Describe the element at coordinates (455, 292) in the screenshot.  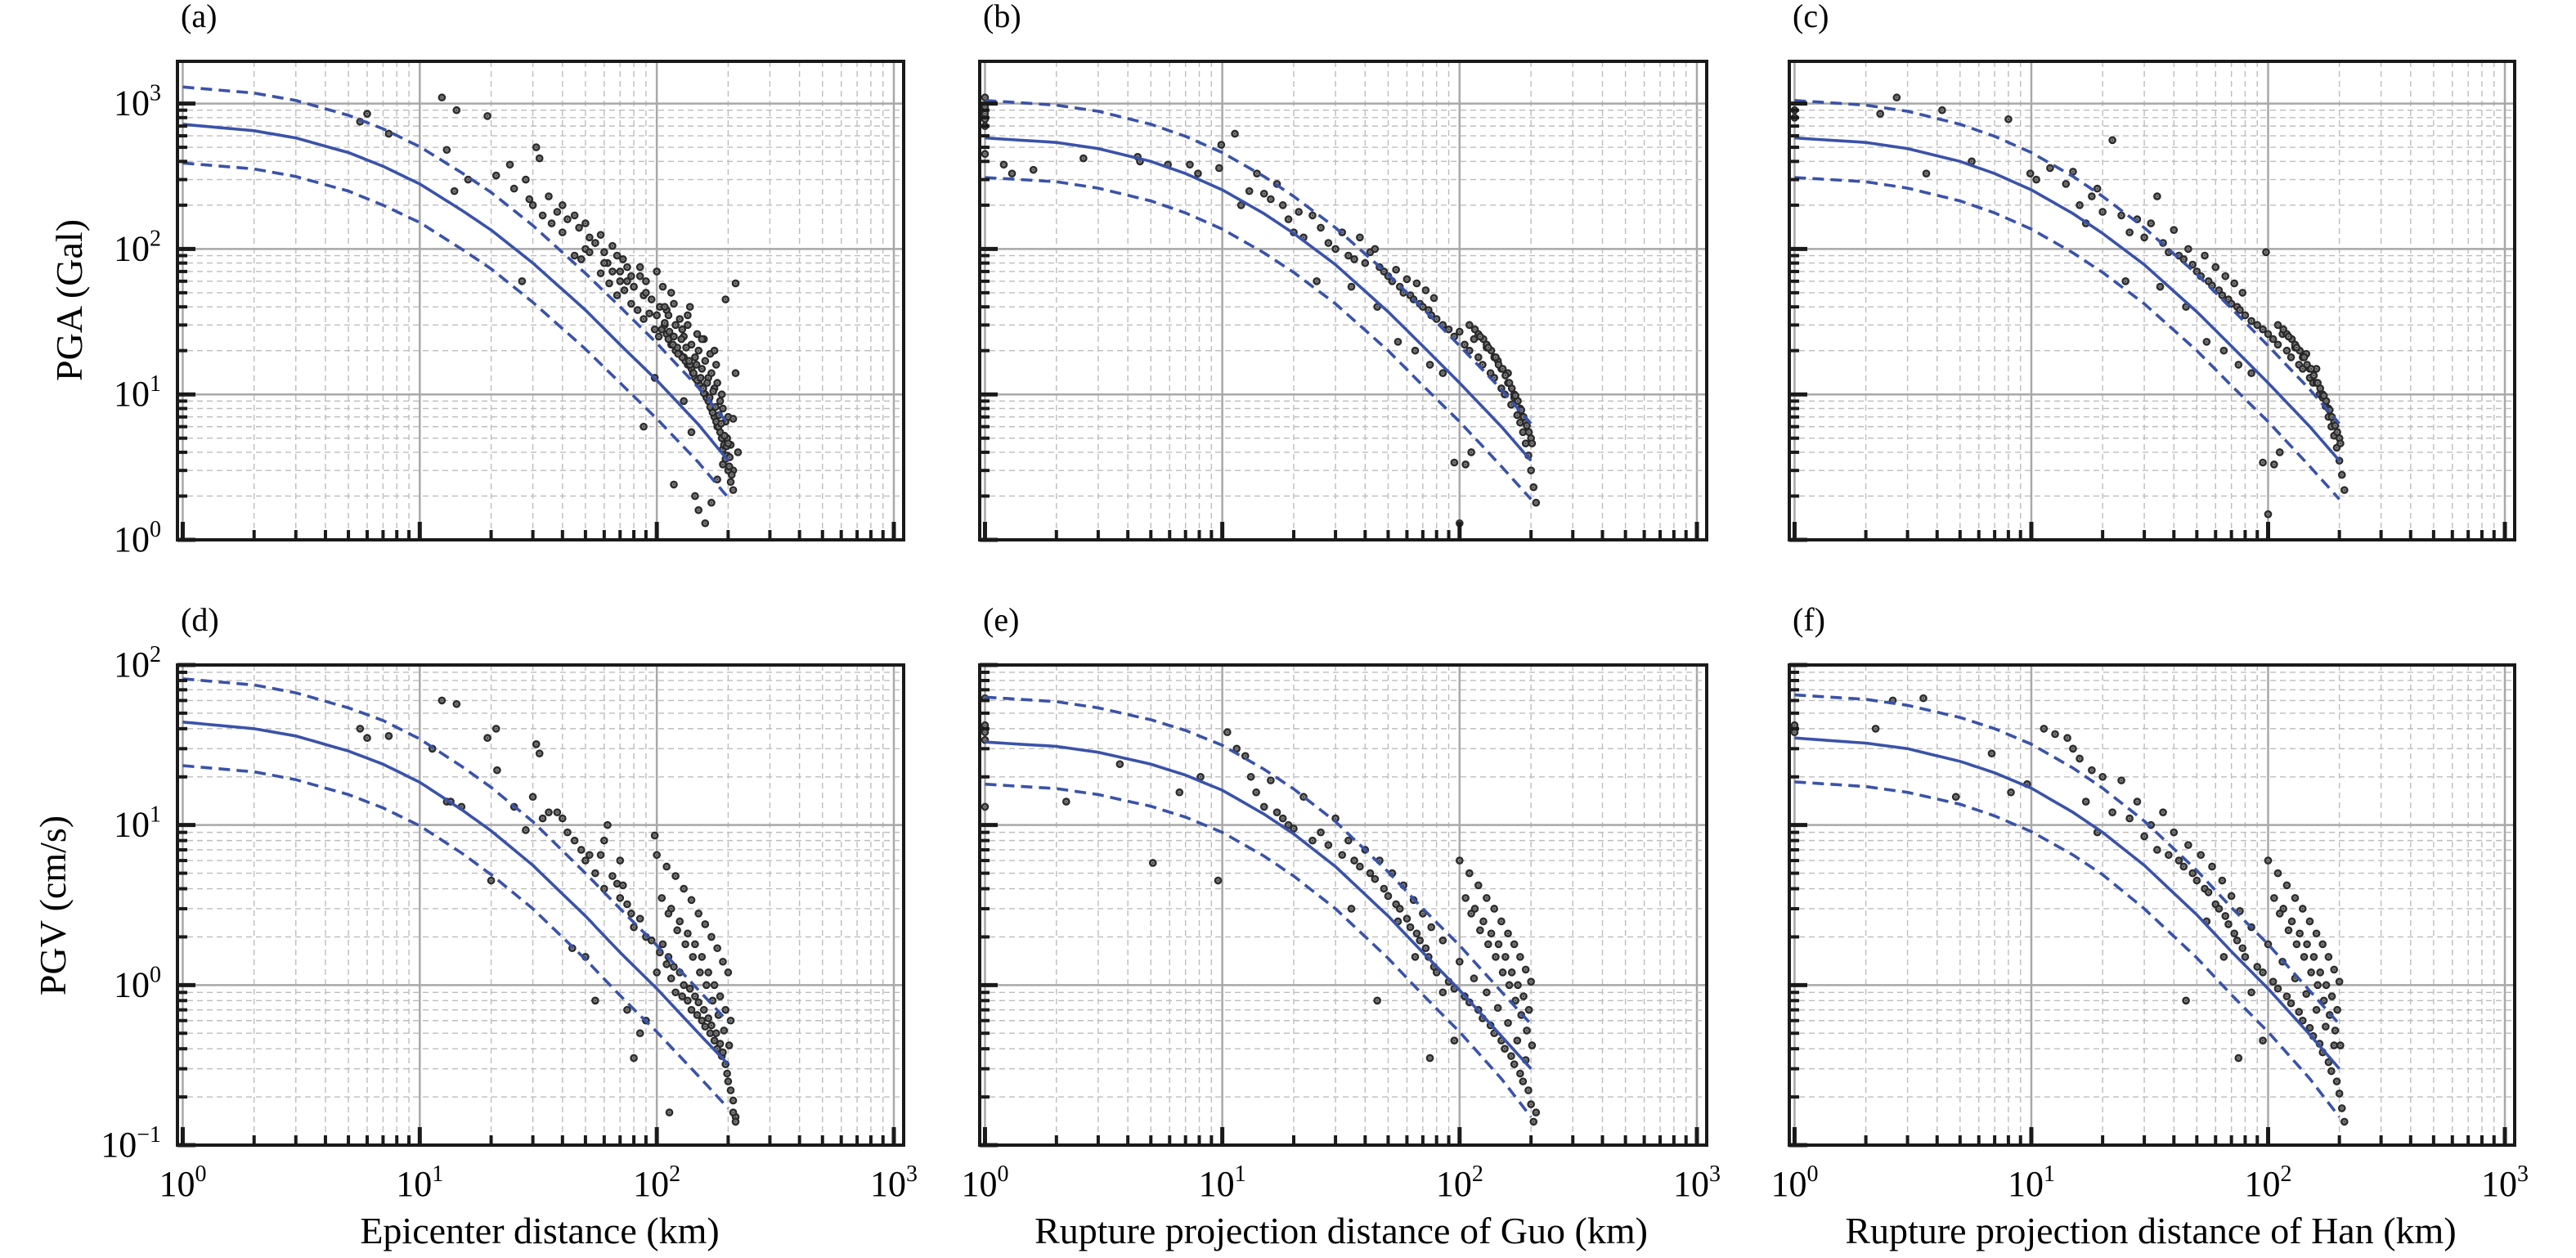
I see `curve-median` at that location.